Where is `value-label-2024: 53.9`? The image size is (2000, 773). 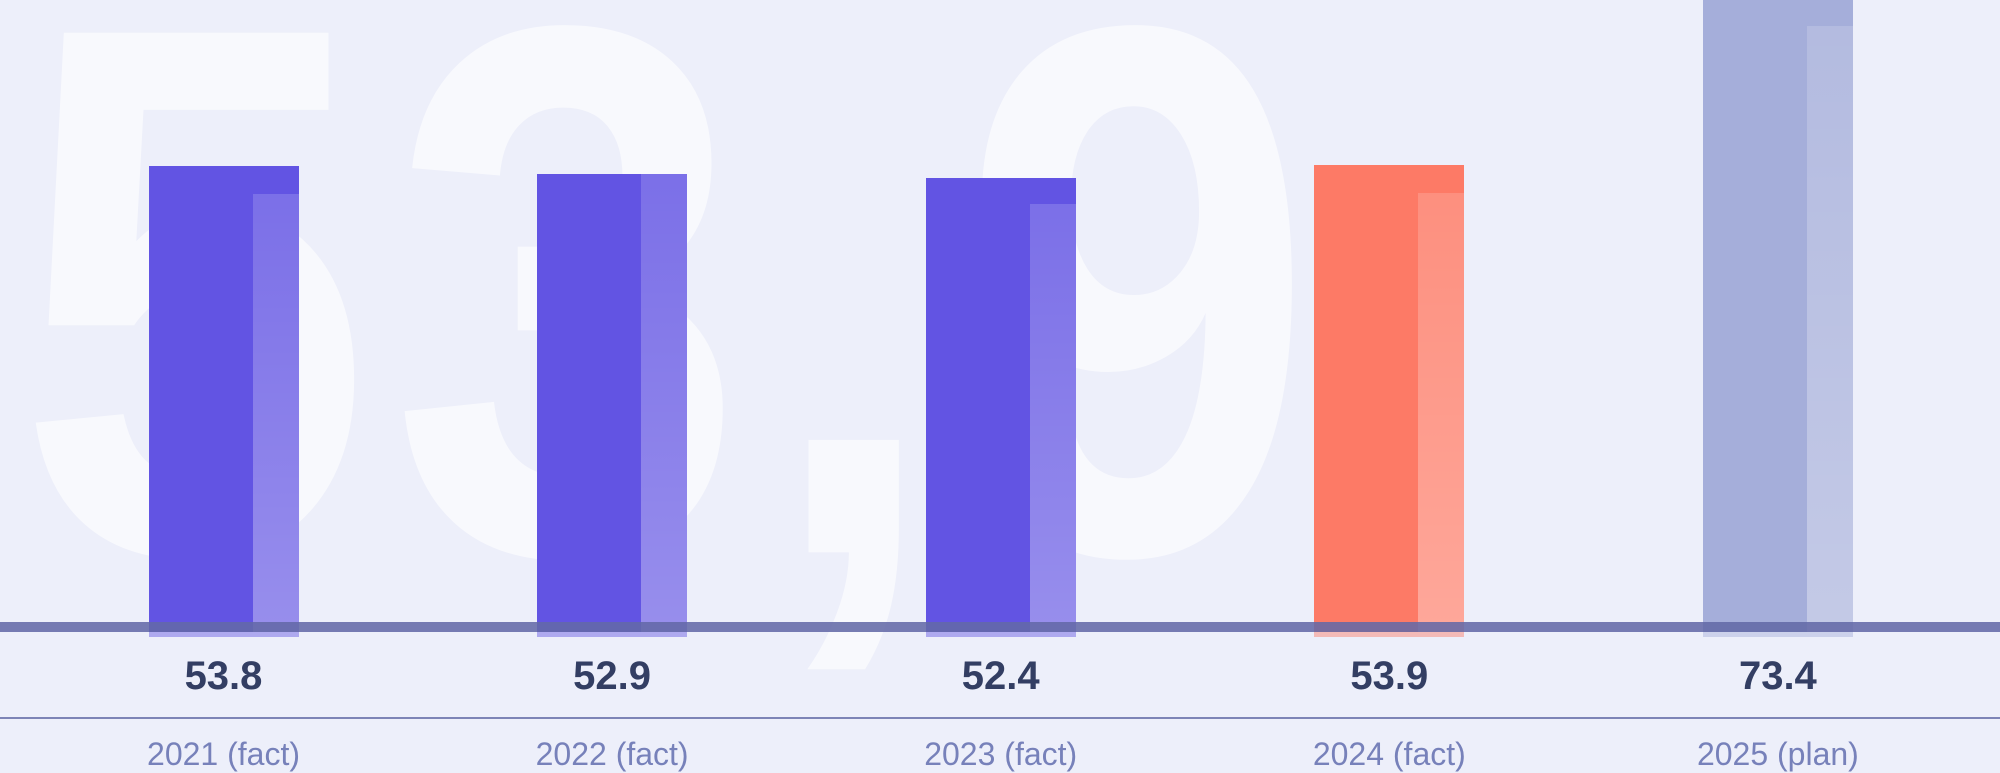 value-label-2024: 53.9 is located at coordinates (1389, 676).